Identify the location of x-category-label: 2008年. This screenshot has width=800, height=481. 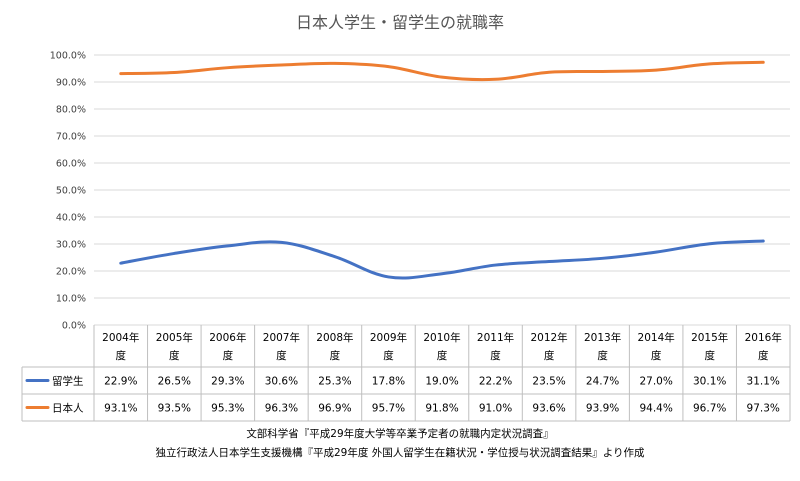
(334, 337).